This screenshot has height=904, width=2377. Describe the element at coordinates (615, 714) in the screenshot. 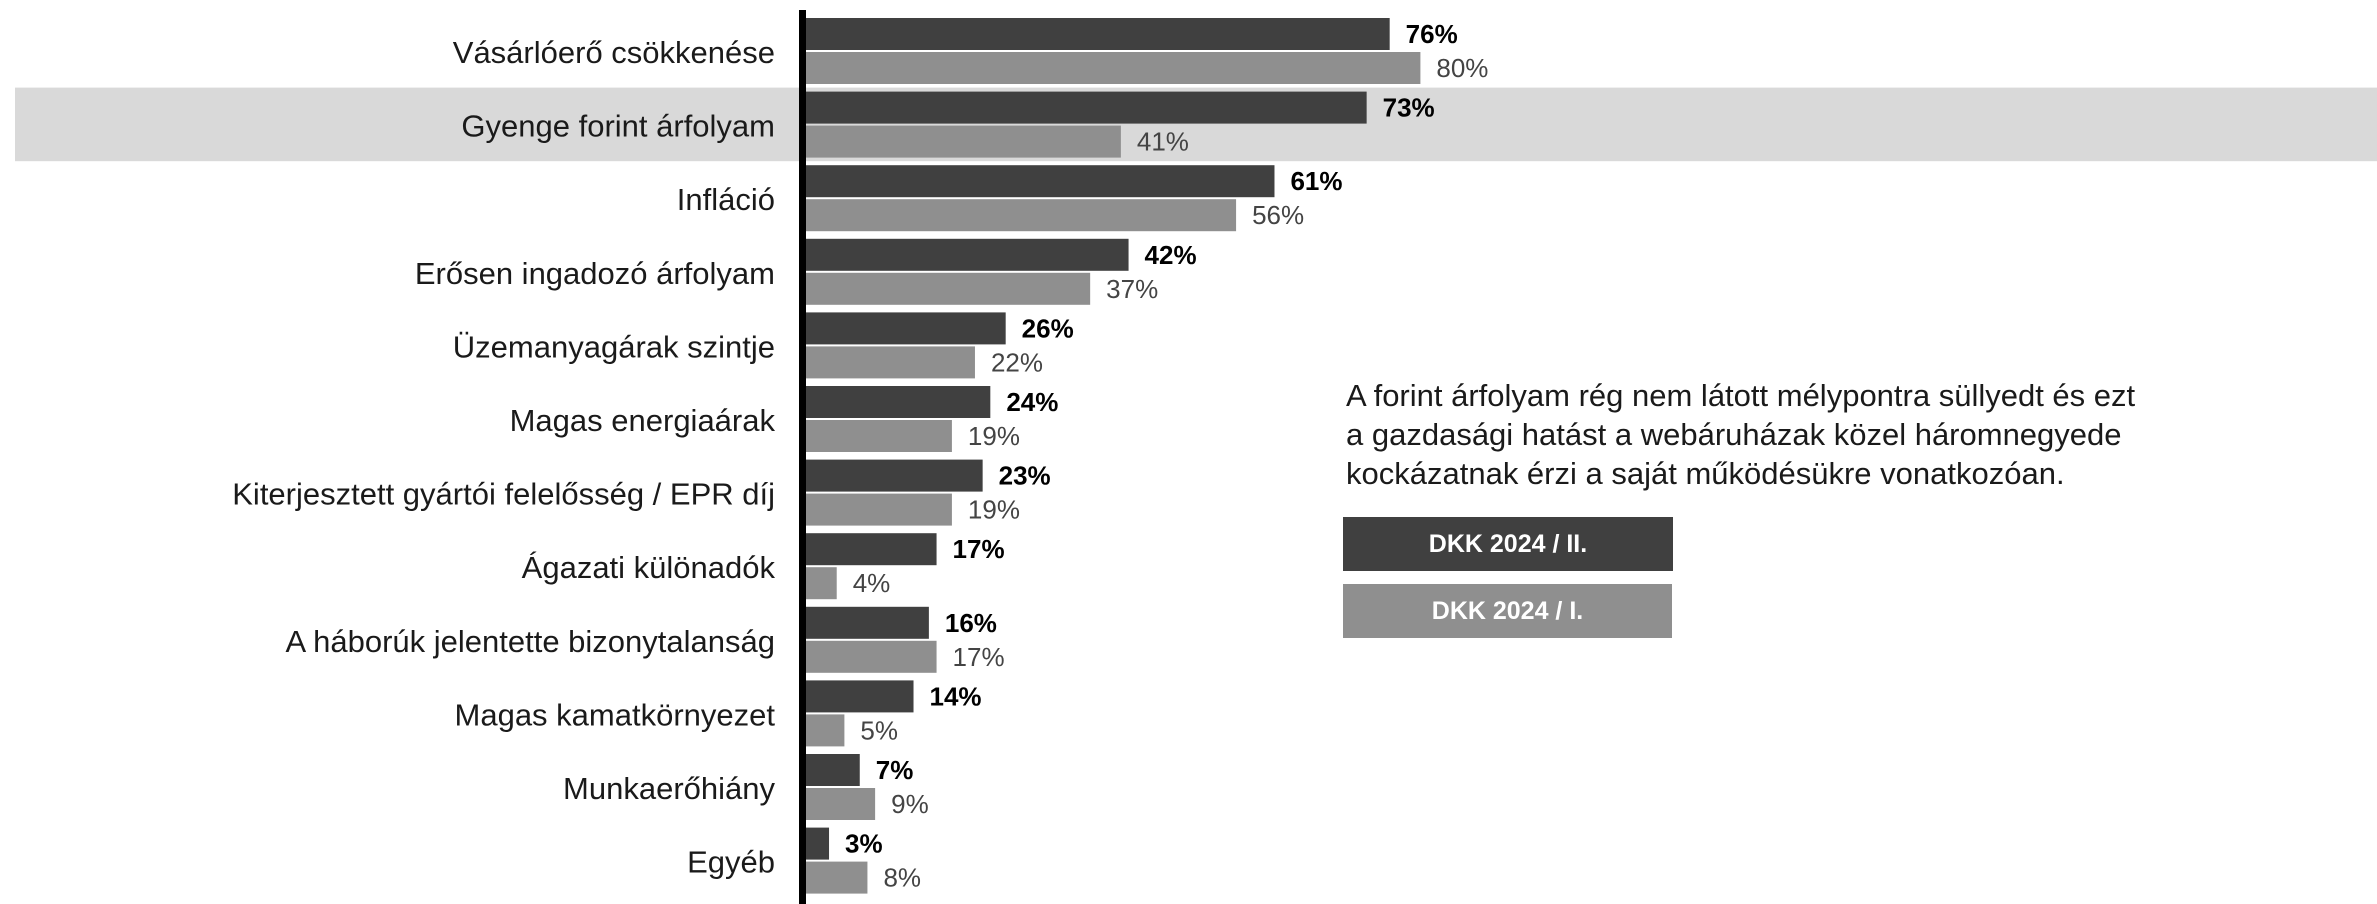

I see `category-label: Magas kamatkörnyezet` at that location.